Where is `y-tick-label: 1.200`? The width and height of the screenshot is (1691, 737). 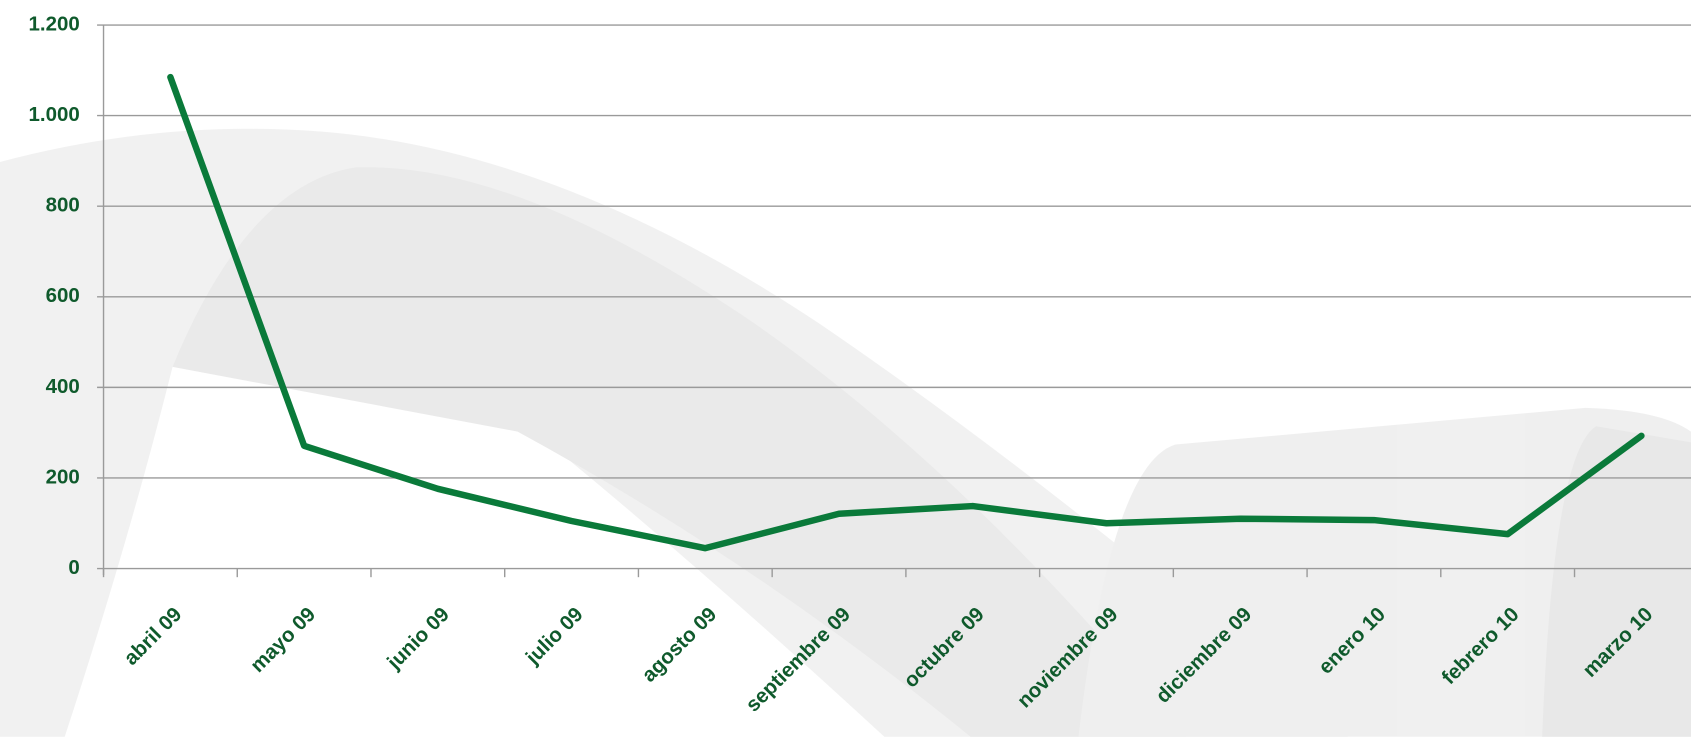
y-tick-label: 1.200 is located at coordinates (54, 23).